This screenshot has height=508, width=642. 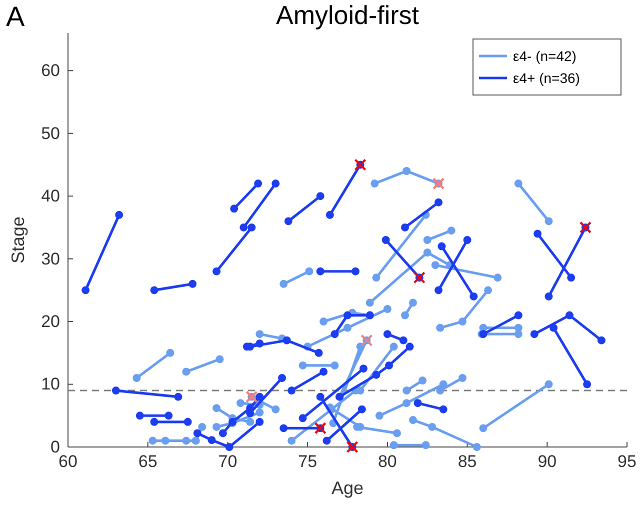 What do you see at coordinates (308, 462) in the screenshot?
I see `x-tick-label: 75` at bounding box center [308, 462].